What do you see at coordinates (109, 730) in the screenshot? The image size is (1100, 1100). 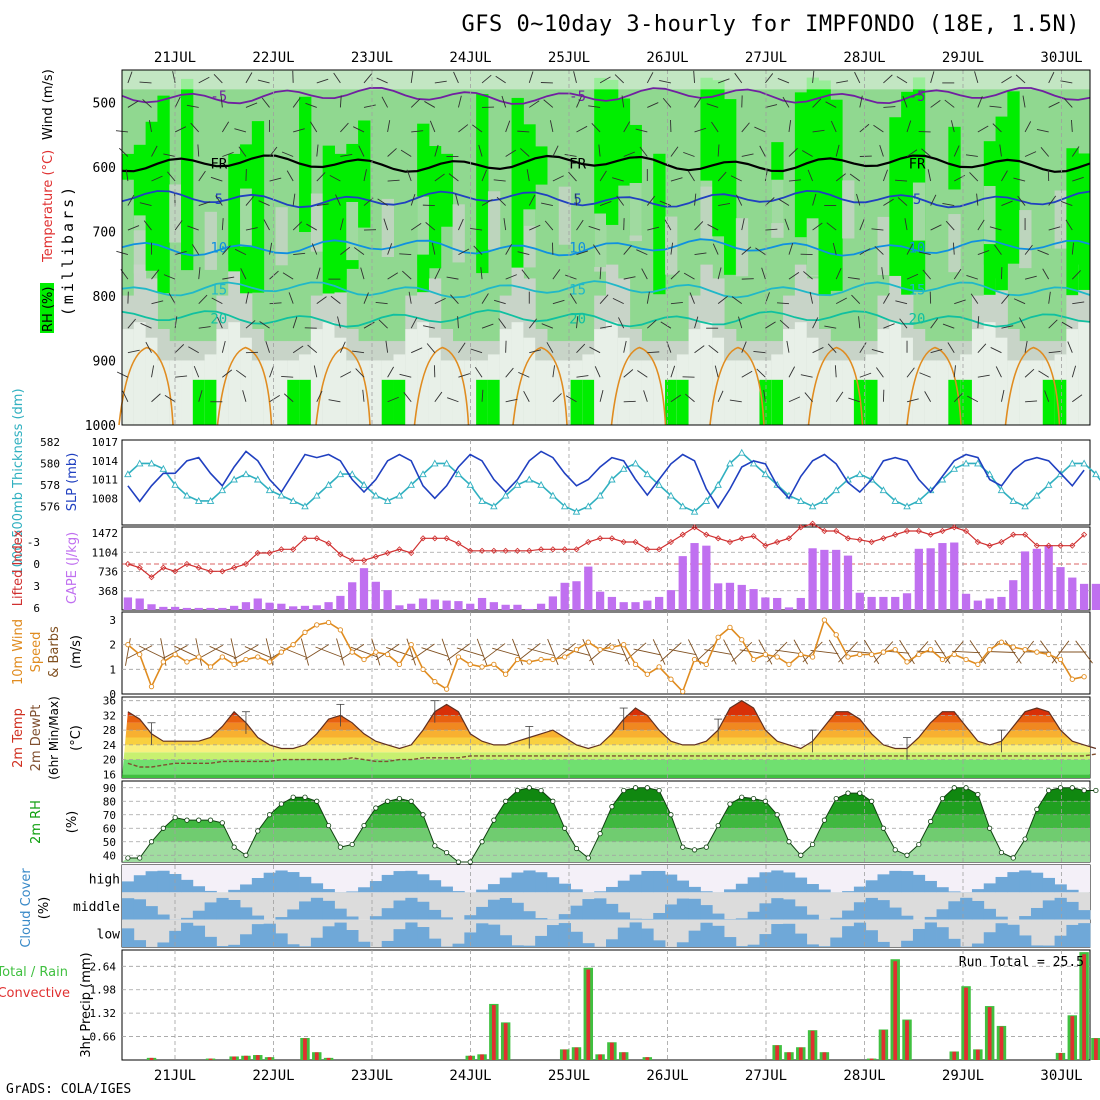 I see `temp-tick: 28` at bounding box center [109, 730].